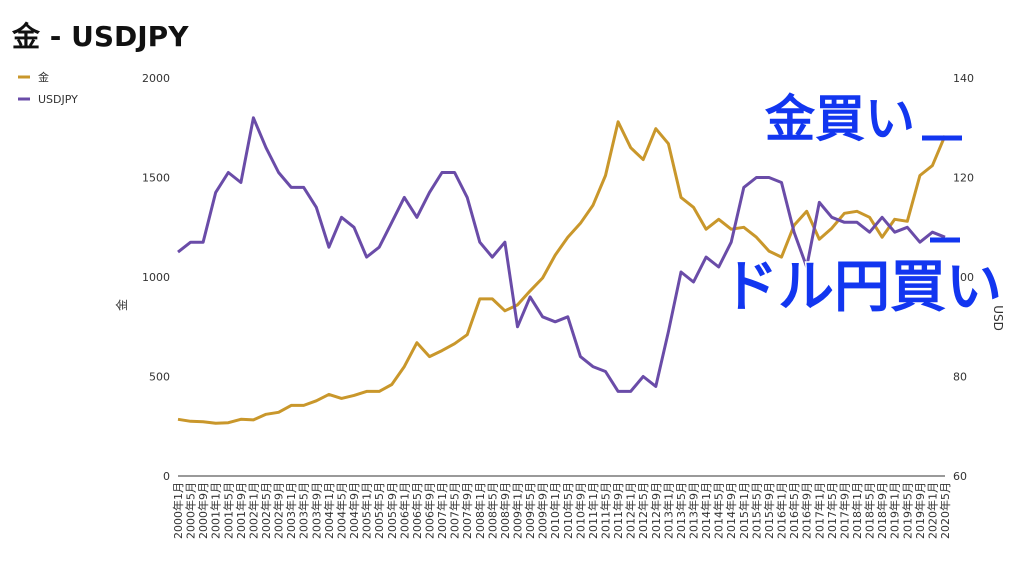 Image resolution: width=1024 pixels, height=564 pixels. What do you see at coordinates (963, 277) in the screenshot?
I see `y2-tick-label: 100` at bounding box center [963, 277].